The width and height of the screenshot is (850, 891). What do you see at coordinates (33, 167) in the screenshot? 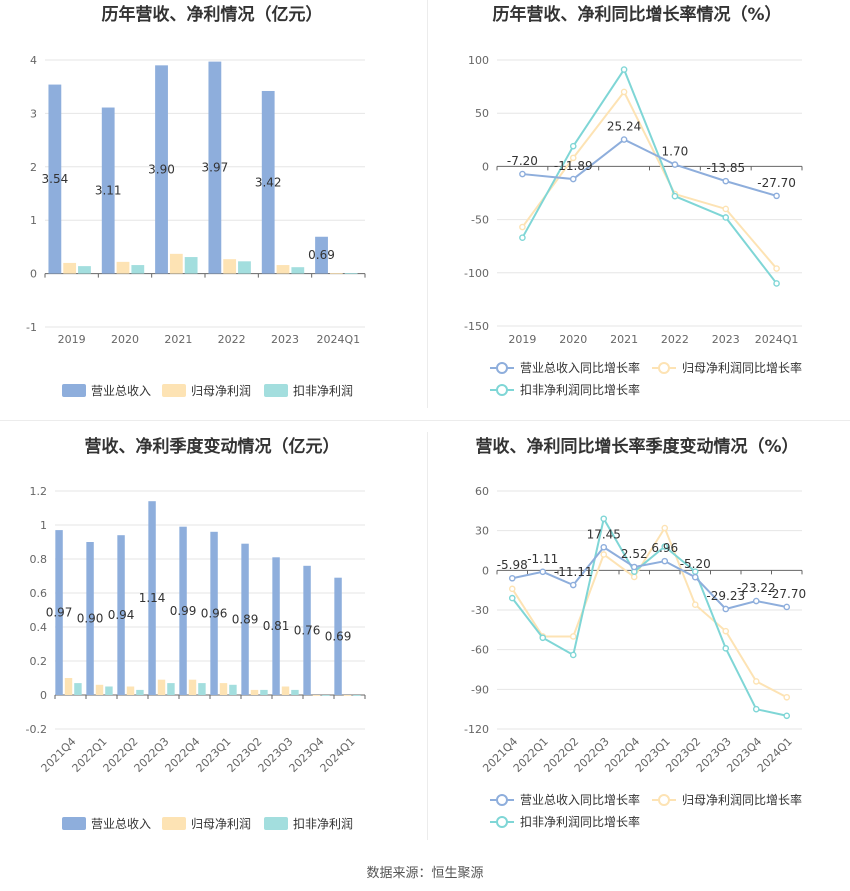
I see `y-tick-label: 2` at bounding box center [33, 167].